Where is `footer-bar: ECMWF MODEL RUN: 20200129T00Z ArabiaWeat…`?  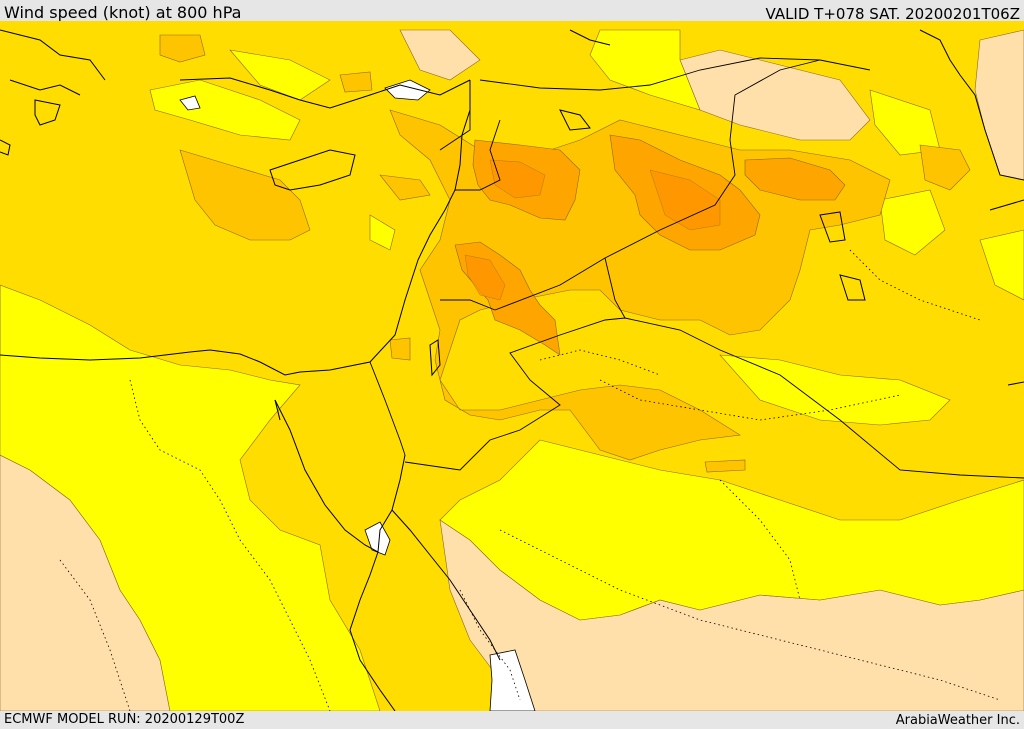 footer-bar: ECMWF MODEL RUN: 20200129T00Z ArabiaWeat… is located at coordinates (512, 720).